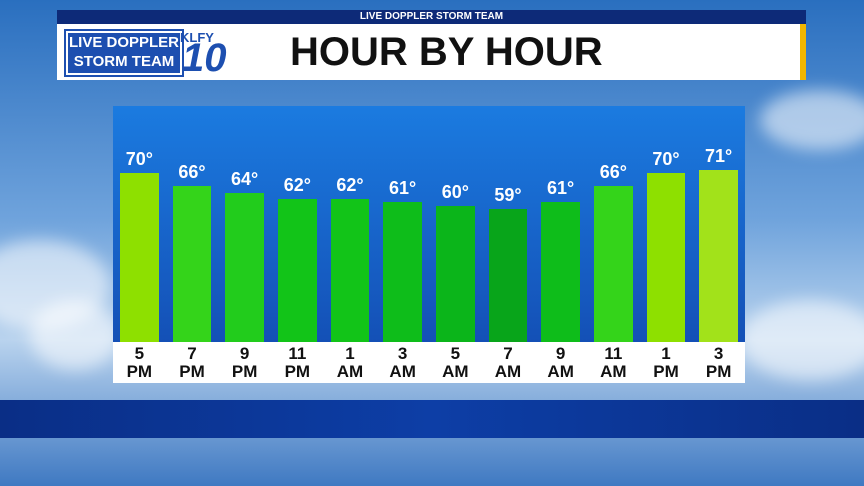 This screenshot has width=864, height=486. What do you see at coordinates (432, 419) in the screenshot?
I see `bottom-band` at bounding box center [432, 419].